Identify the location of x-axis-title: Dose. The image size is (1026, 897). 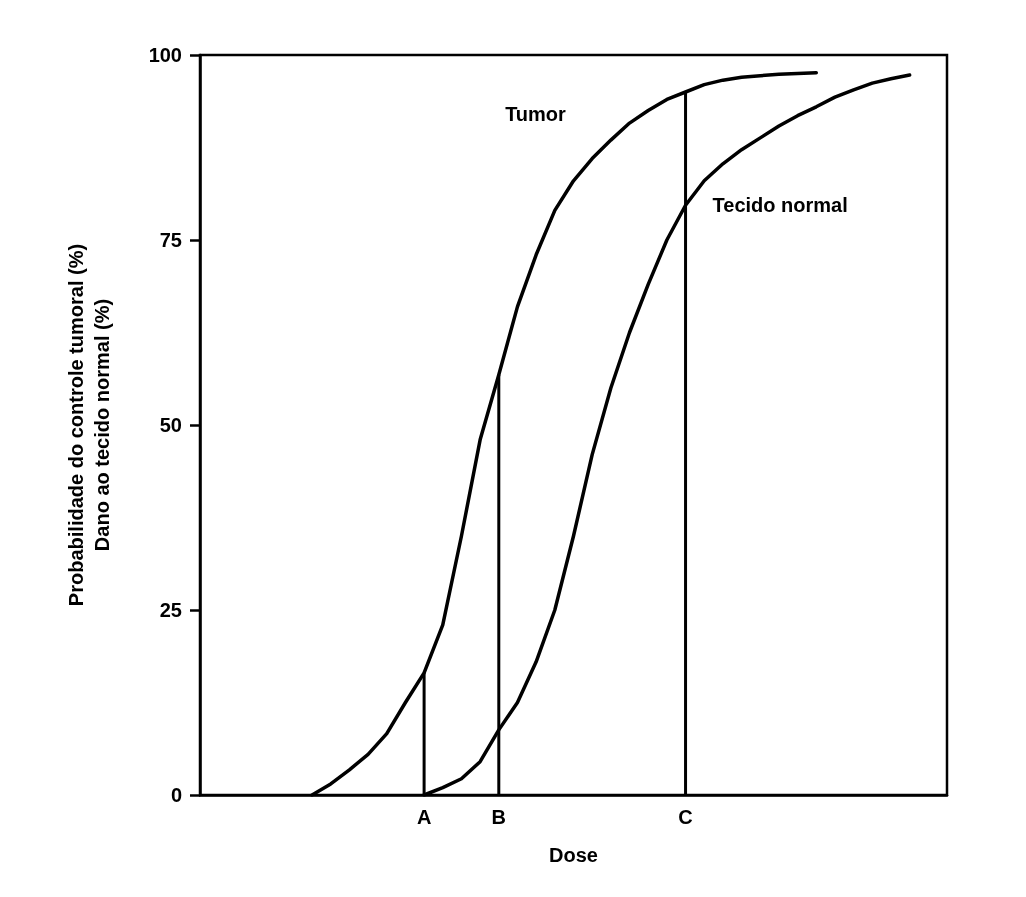
(573, 855).